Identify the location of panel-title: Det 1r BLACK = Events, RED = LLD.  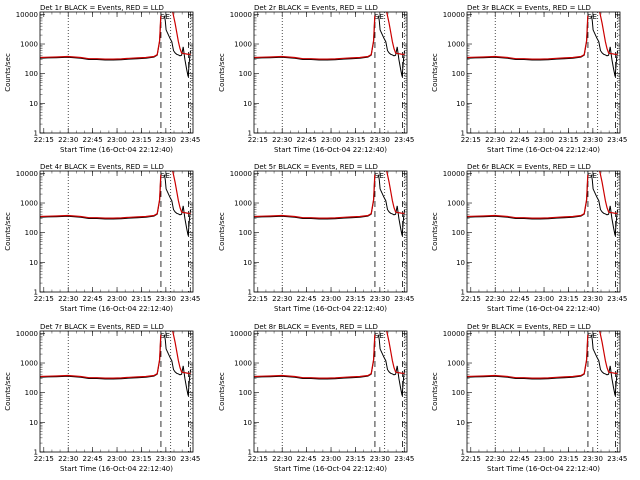
(102, 8).